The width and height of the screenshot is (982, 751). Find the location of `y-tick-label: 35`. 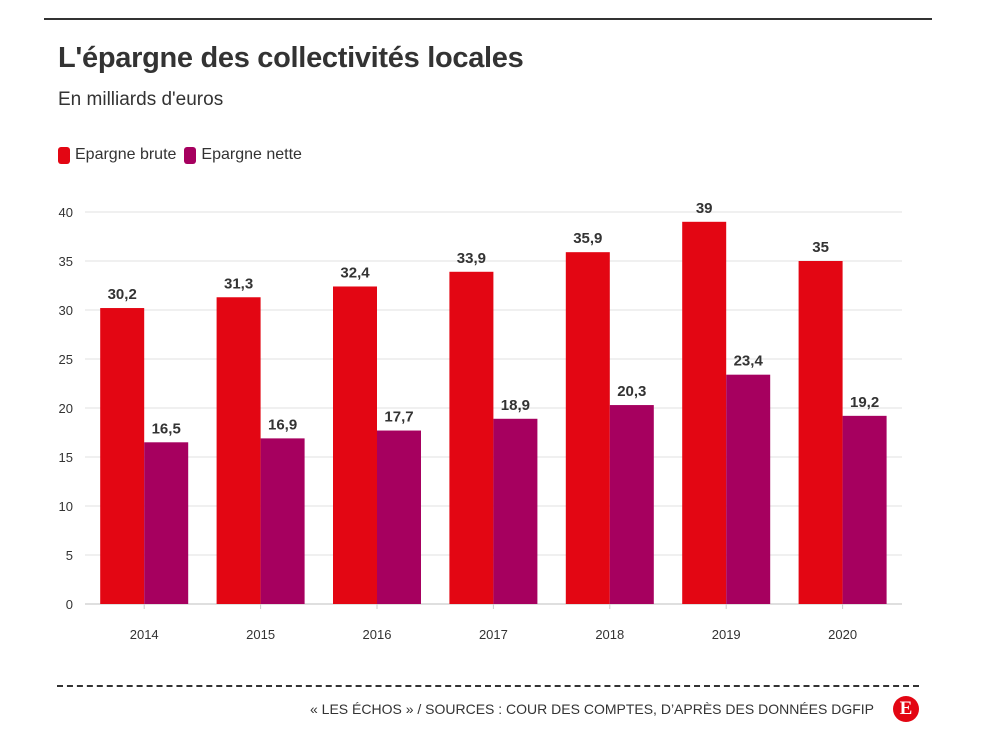

y-tick-label: 35 is located at coordinates (66, 261).